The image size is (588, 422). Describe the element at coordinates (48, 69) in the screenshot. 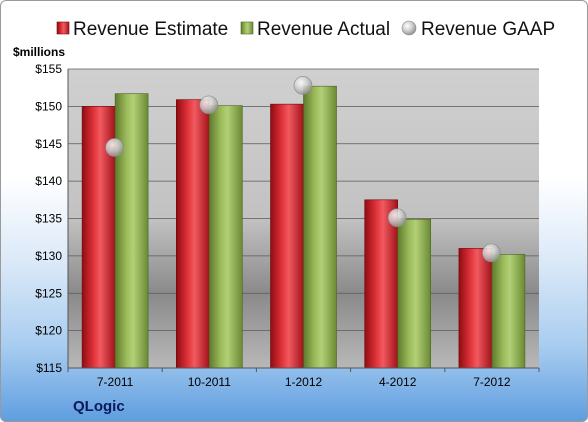

I see `y-tick-label: $155` at that location.